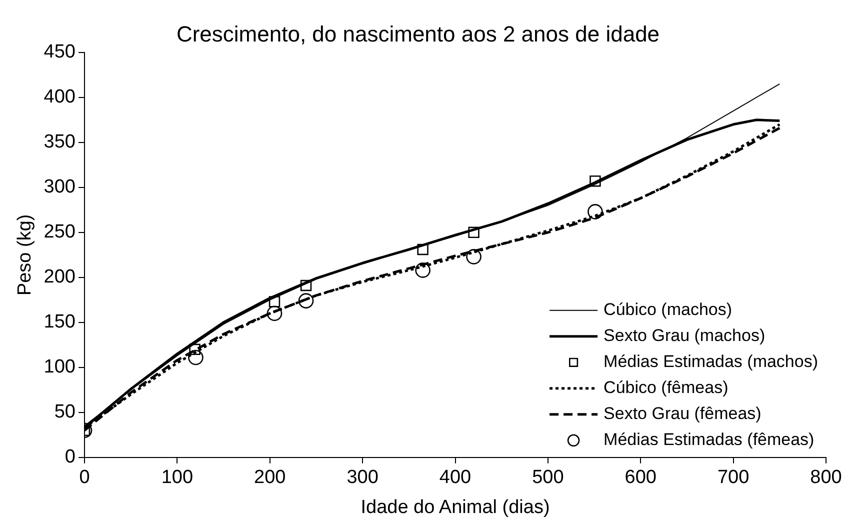 This screenshot has height=527, width=861. Describe the element at coordinates (65, 412) in the screenshot. I see `y-tick-label: 50` at that location.